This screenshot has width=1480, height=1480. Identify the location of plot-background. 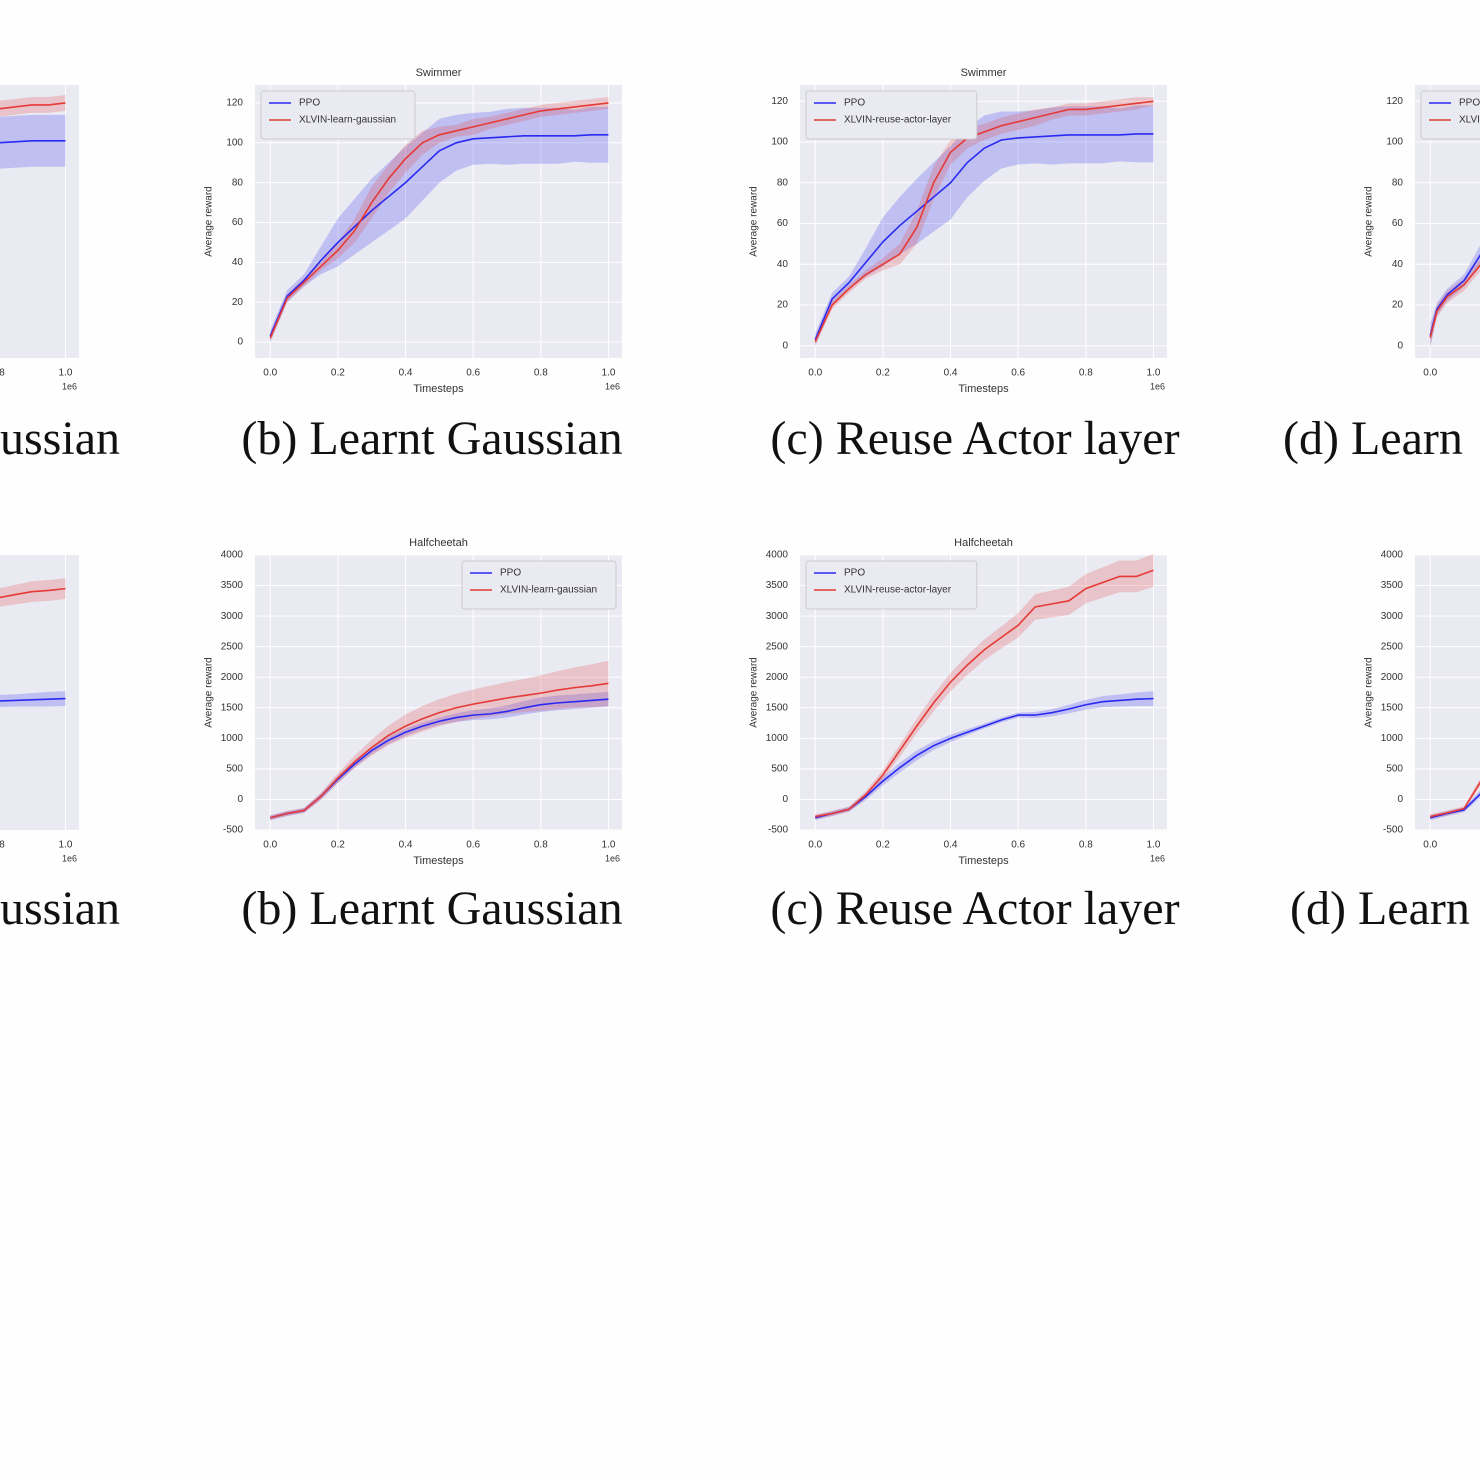
(1447, 692).